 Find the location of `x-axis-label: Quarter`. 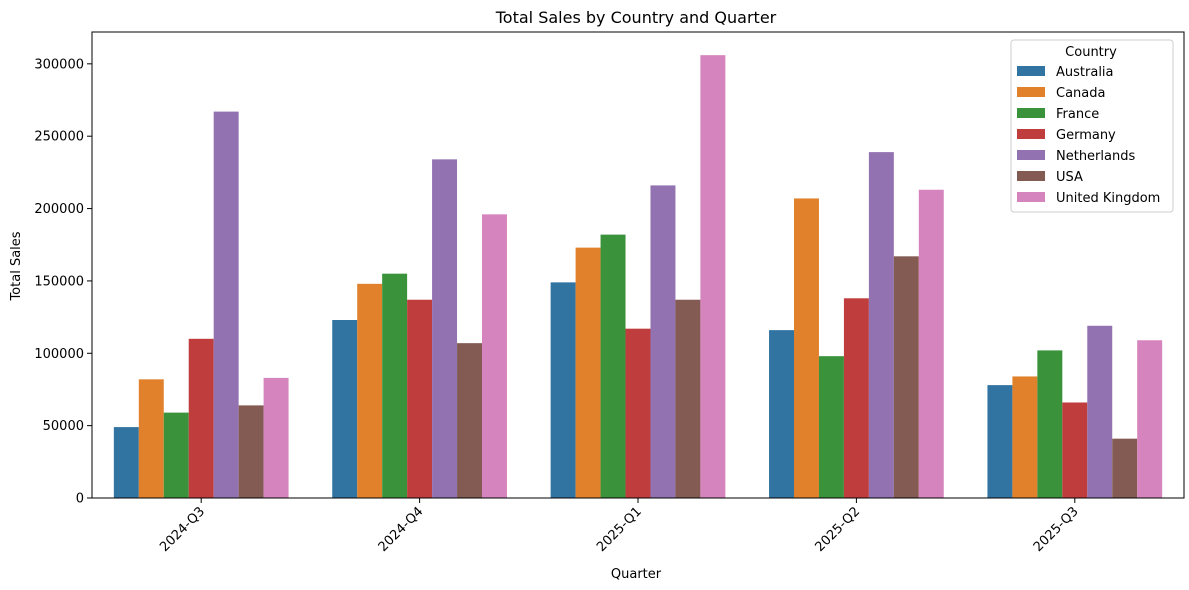

x-axis-label: Quarter is located at coordinates (636, 574).